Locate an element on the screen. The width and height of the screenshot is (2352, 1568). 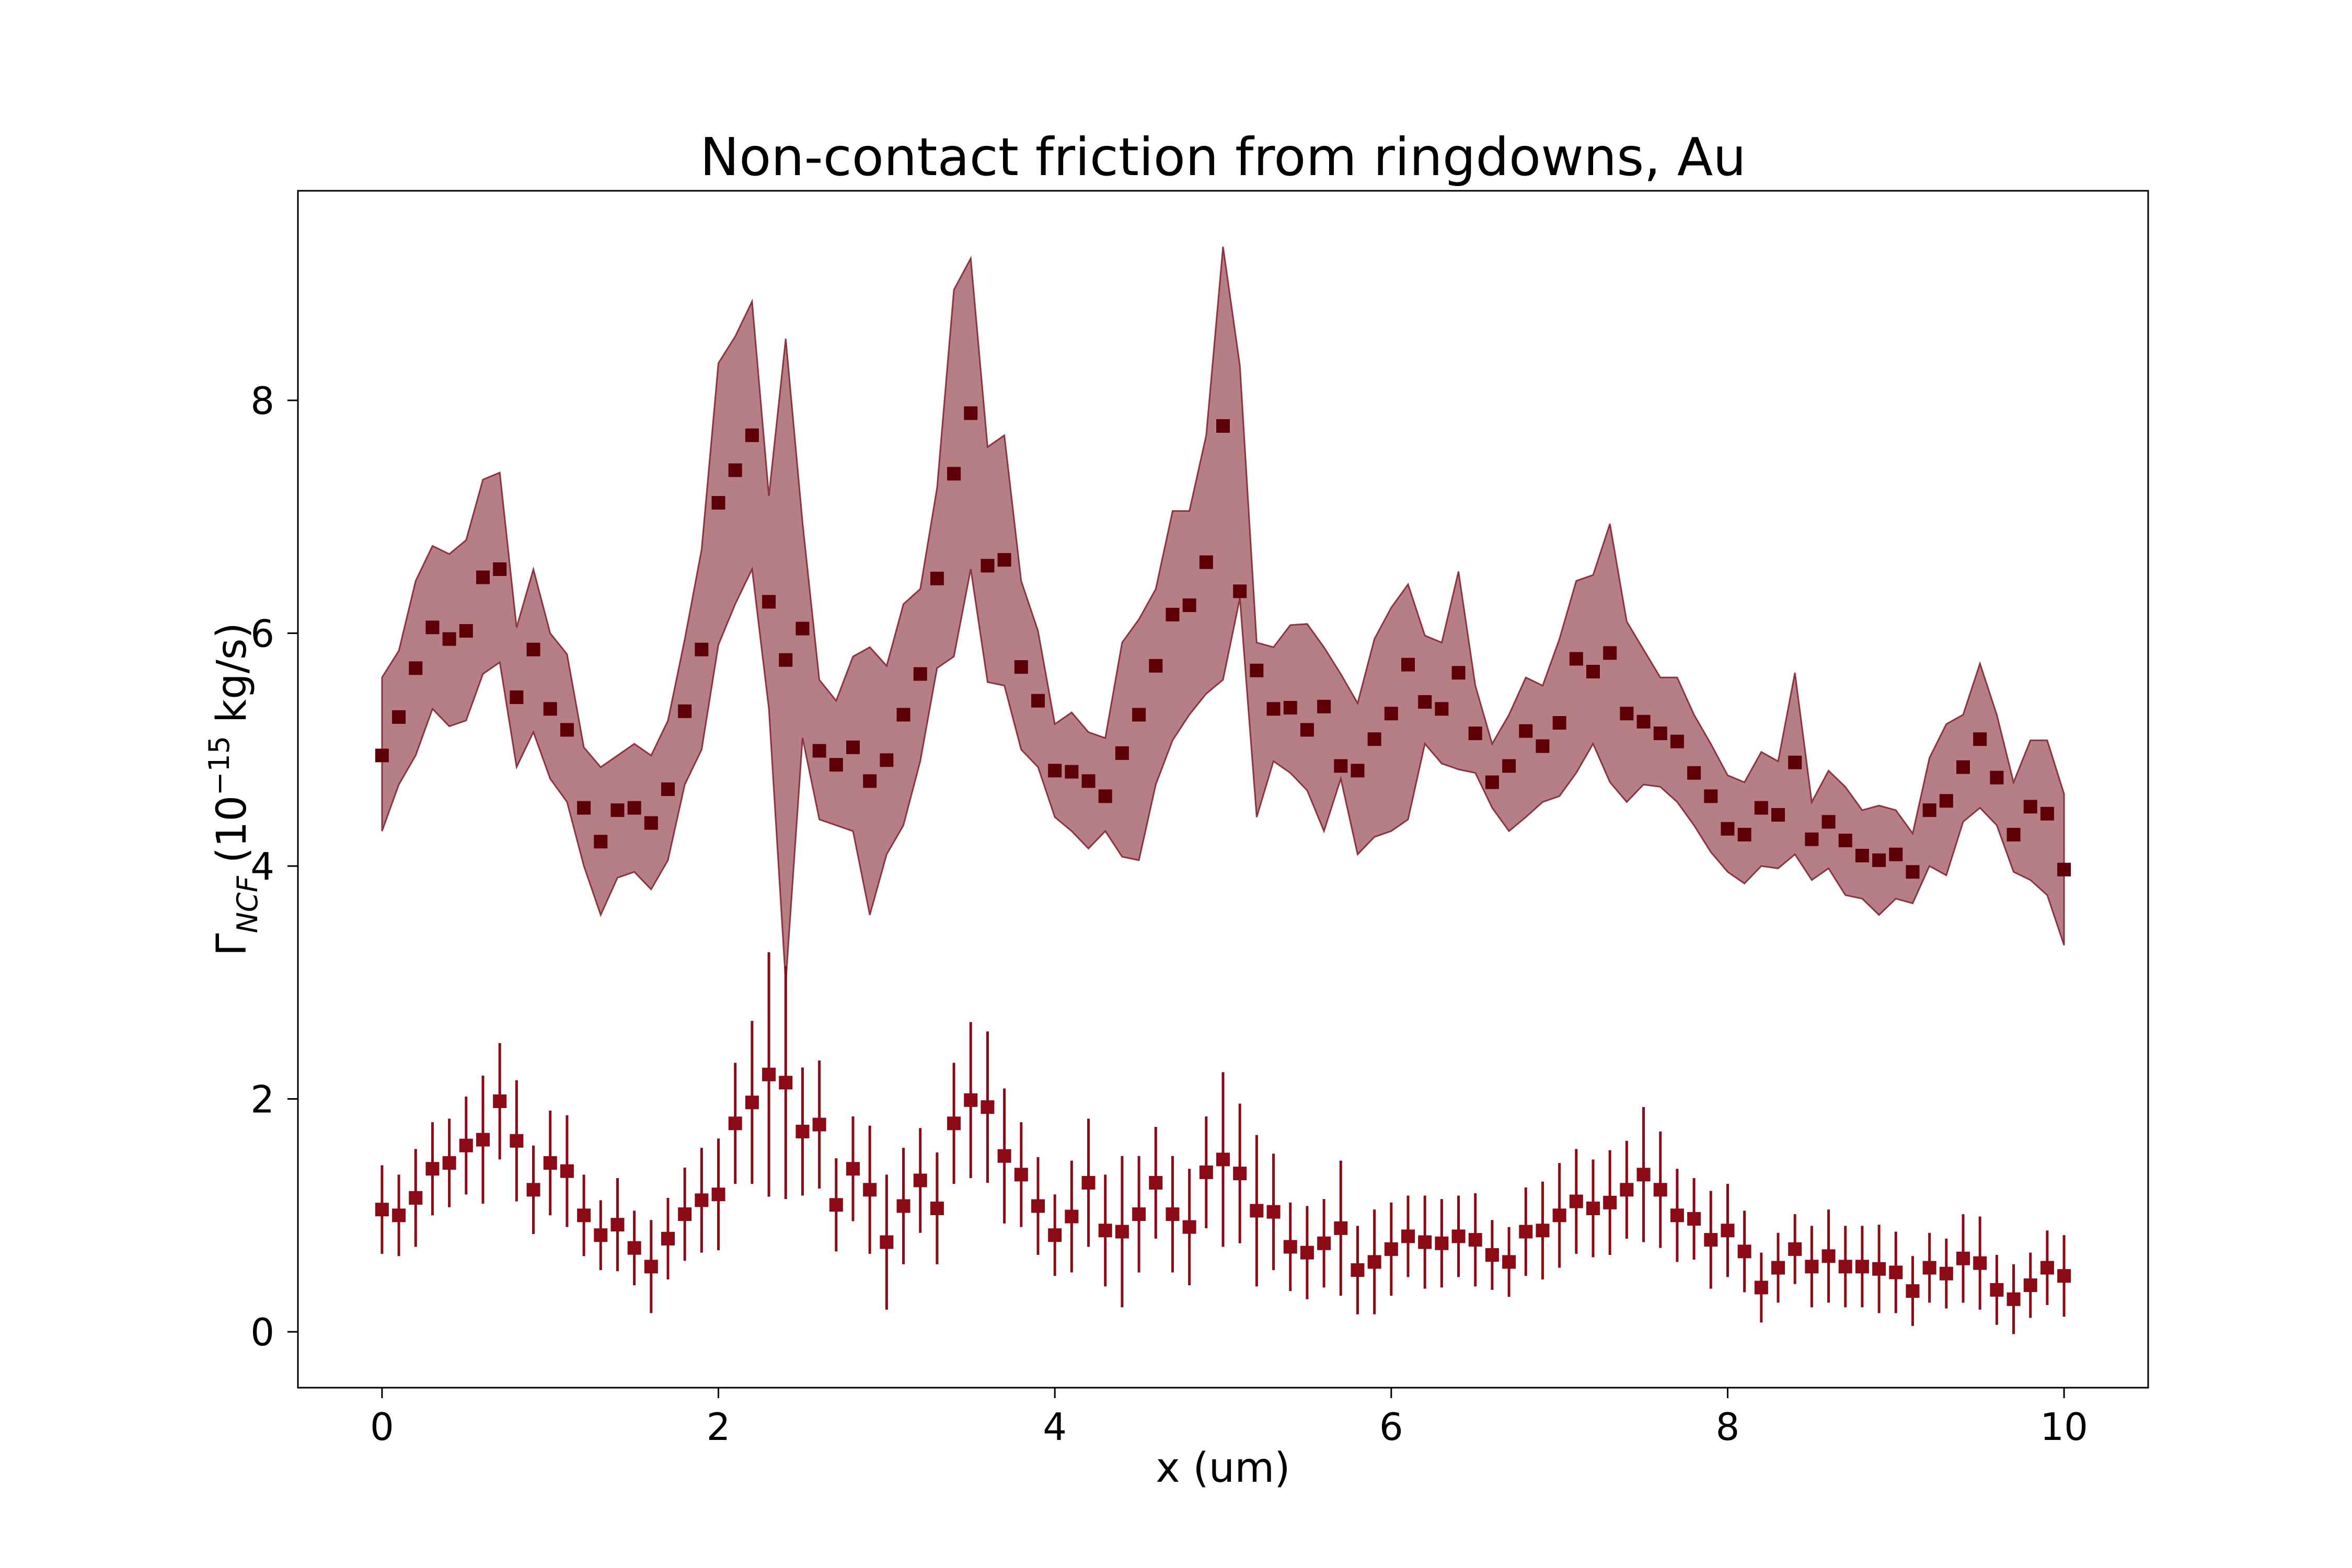
x-tick-label: 8 is located at coordinates (1728, 1427).